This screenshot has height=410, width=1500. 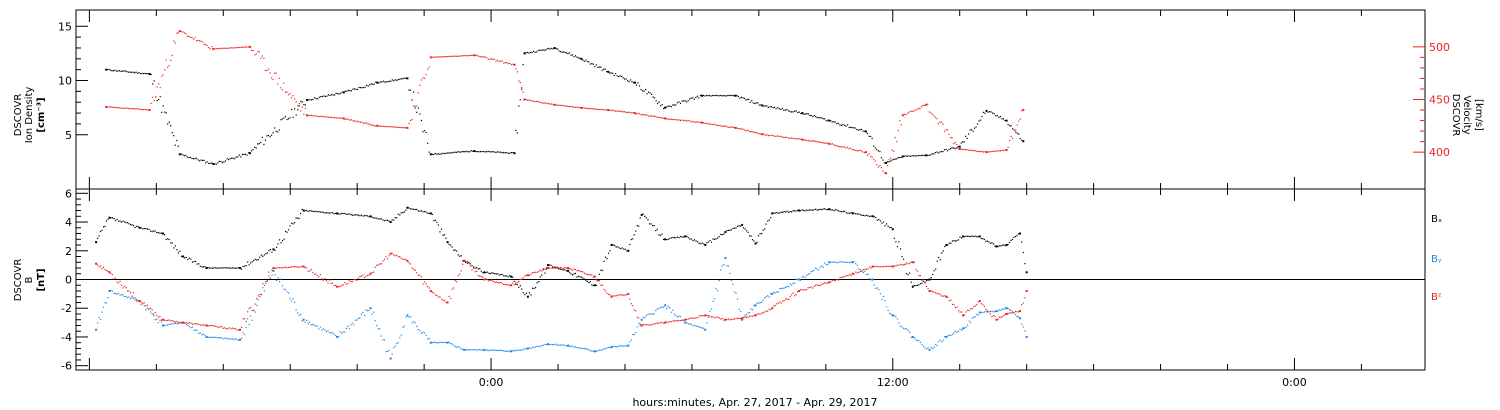 I want to click on legend-bz: Bᶻ, so click(x=1436, y=297).